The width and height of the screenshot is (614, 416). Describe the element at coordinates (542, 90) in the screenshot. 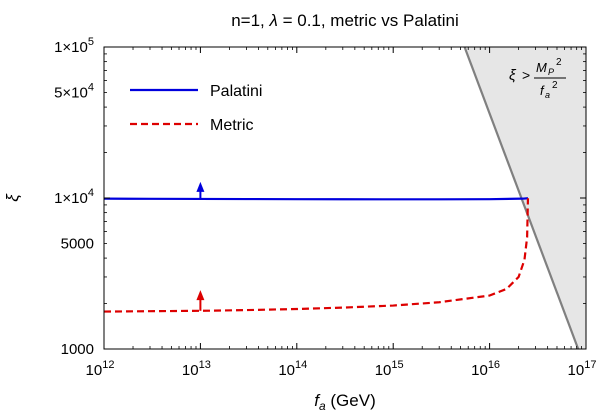

I see `svg-text: f` at that location.